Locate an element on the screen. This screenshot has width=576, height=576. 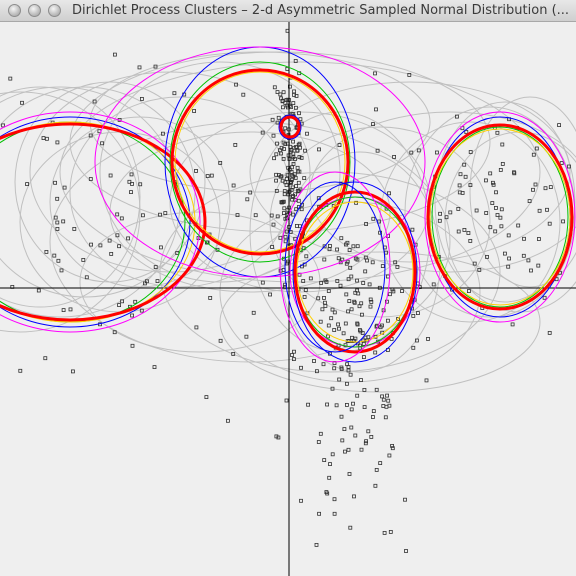
cluster-model-circle is located at coordinates (290, 127).